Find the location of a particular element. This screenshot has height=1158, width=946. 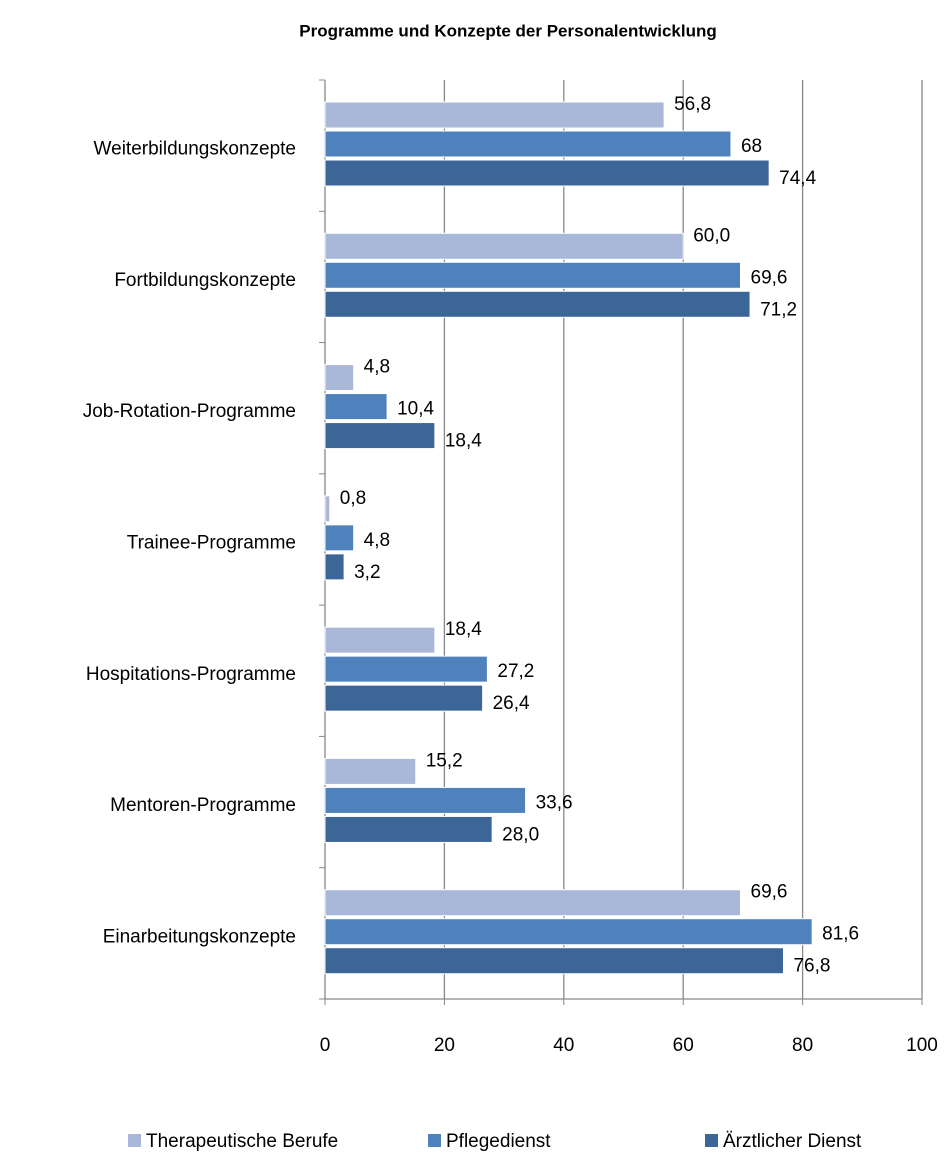

y-tick-label: Fortbildungskonzepte is located at coordinates (205, 280).